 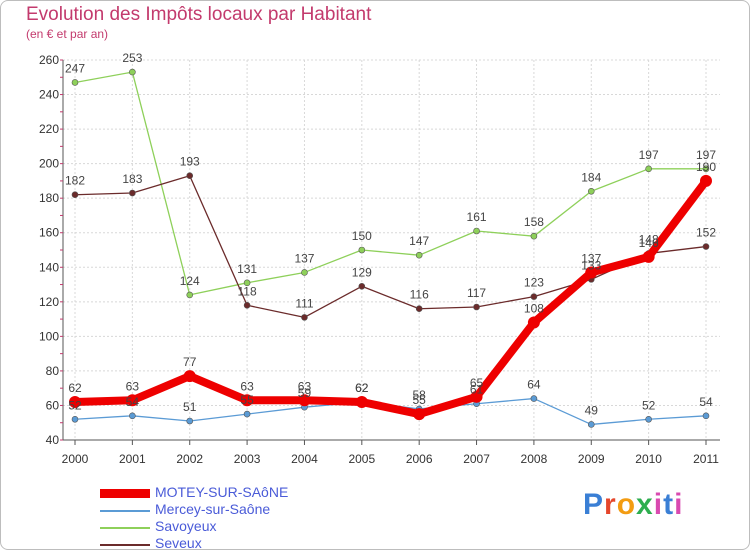 What do you see at coordinates (190, 162) in the screenshot?
I see `data-label-seveux: 193` at bounding box center [190, 162].